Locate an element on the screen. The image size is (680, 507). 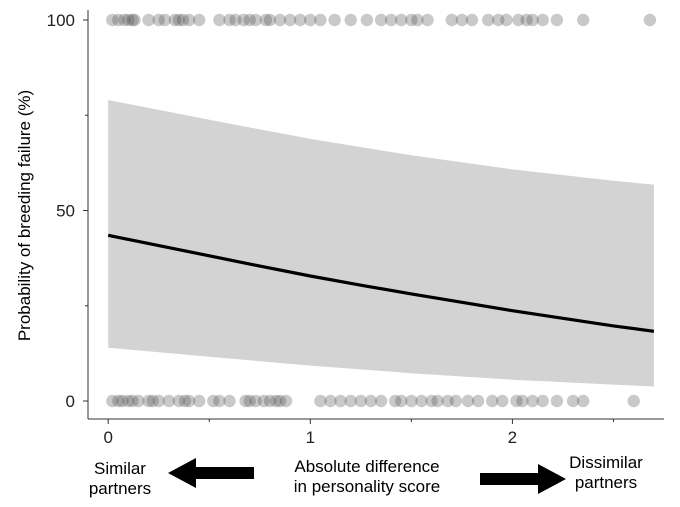
dissimilar-partners-label: Dissimilar partners is located at coordinates (606, 472).